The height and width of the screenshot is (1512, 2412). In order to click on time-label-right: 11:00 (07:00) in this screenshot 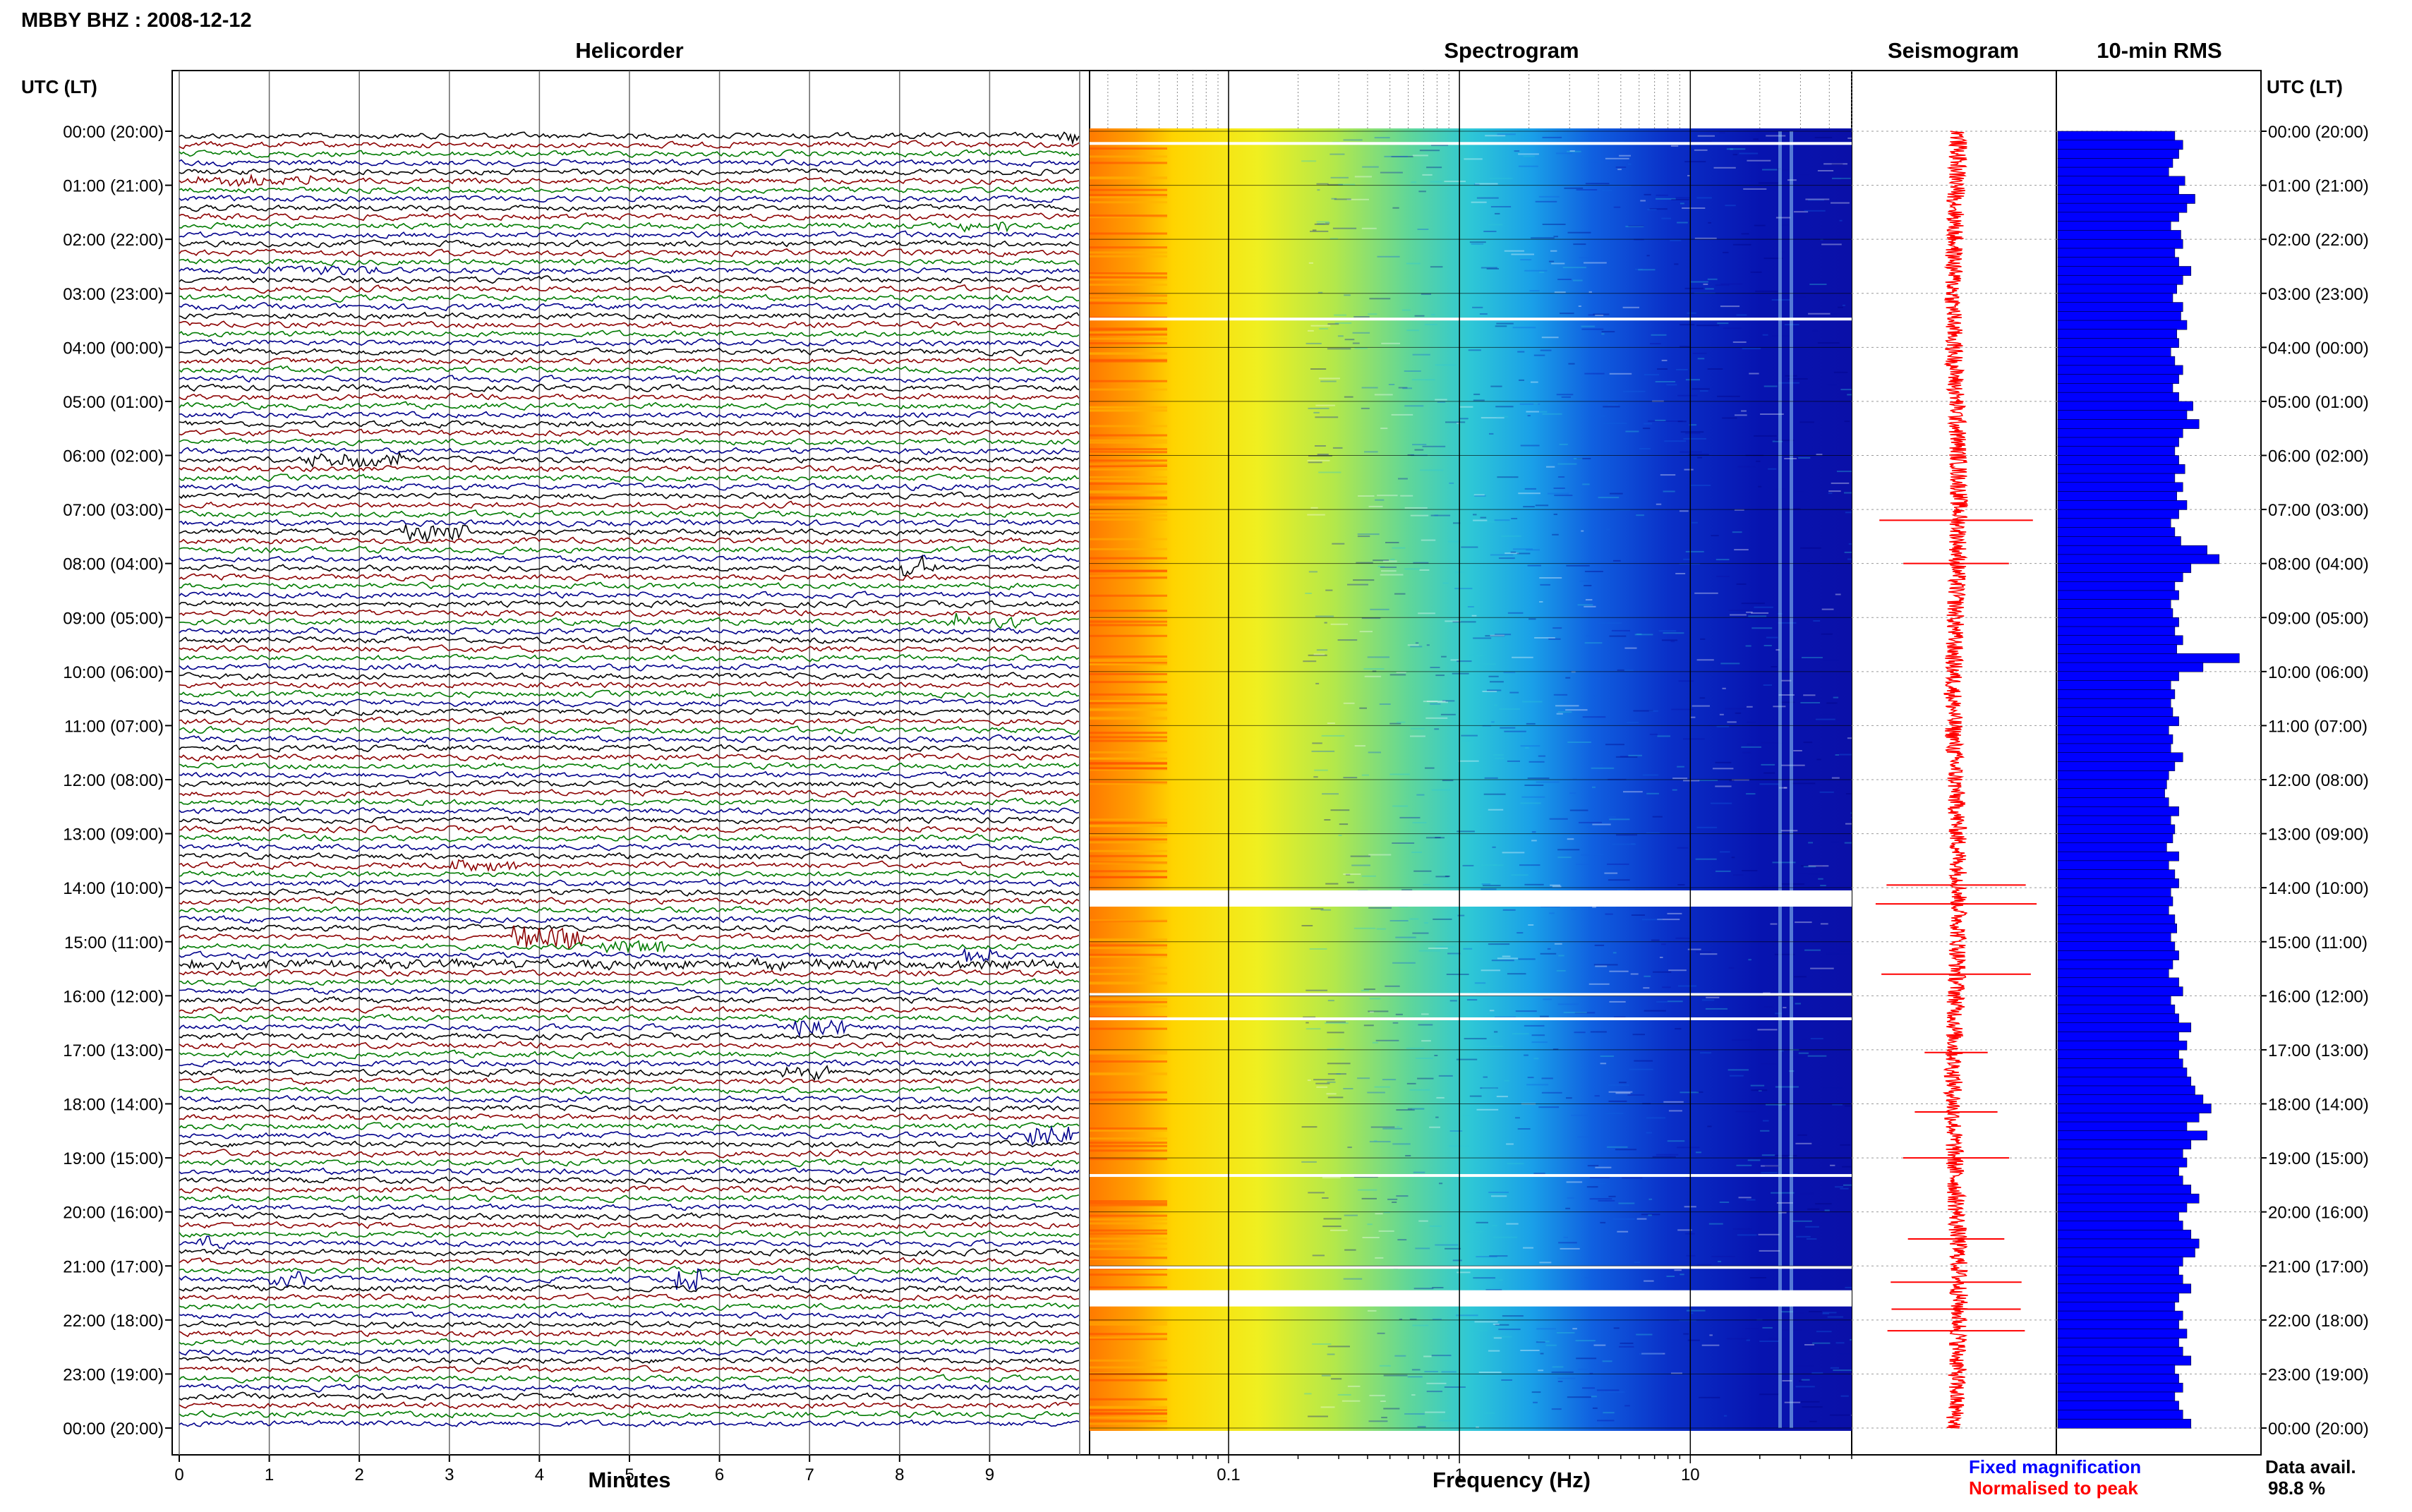, I will do `click(2318, 726)`.